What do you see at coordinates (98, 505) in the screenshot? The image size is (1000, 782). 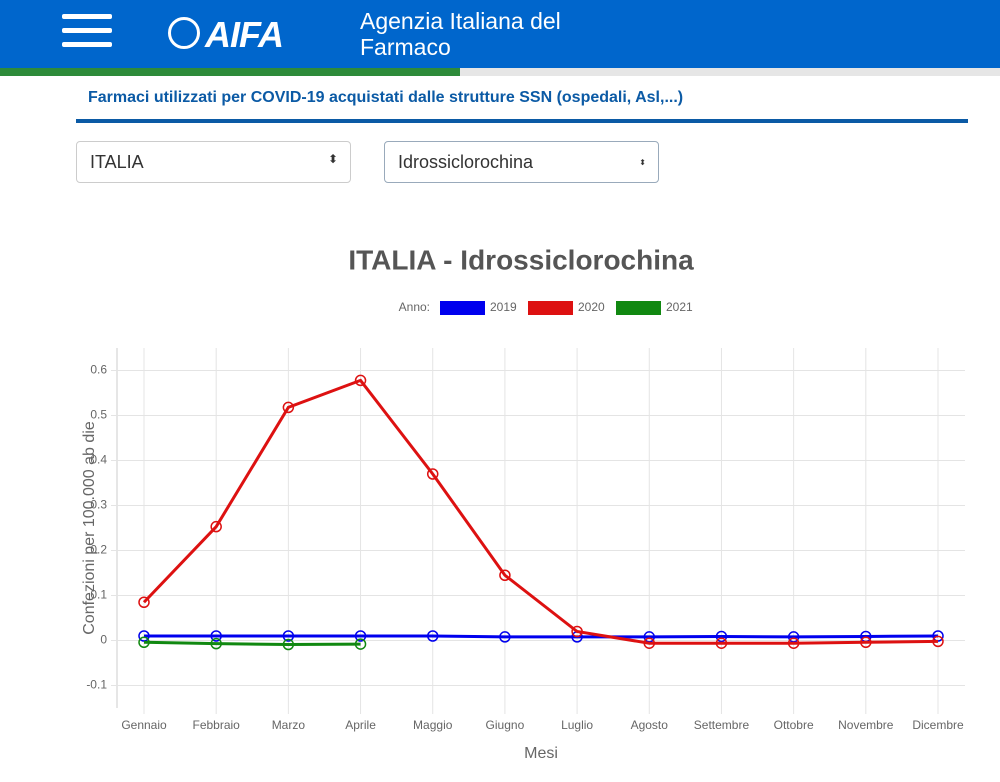 I see `y-tick-label: 0.3` at bounding box center [98, 505].